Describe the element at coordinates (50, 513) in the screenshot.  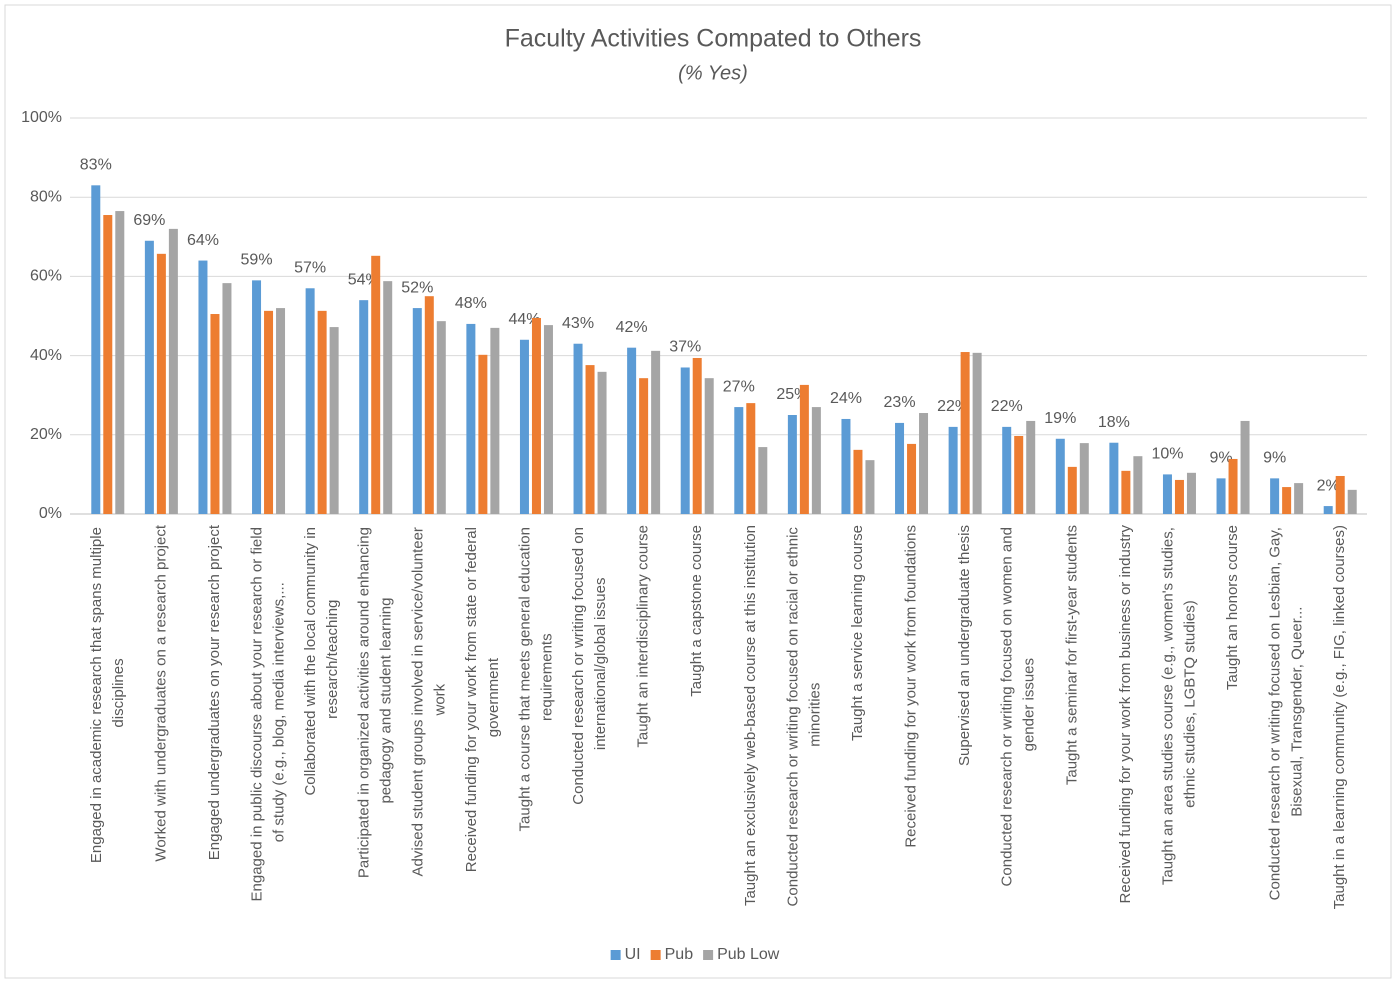
I see `y-tick-label: 0%` at that location.